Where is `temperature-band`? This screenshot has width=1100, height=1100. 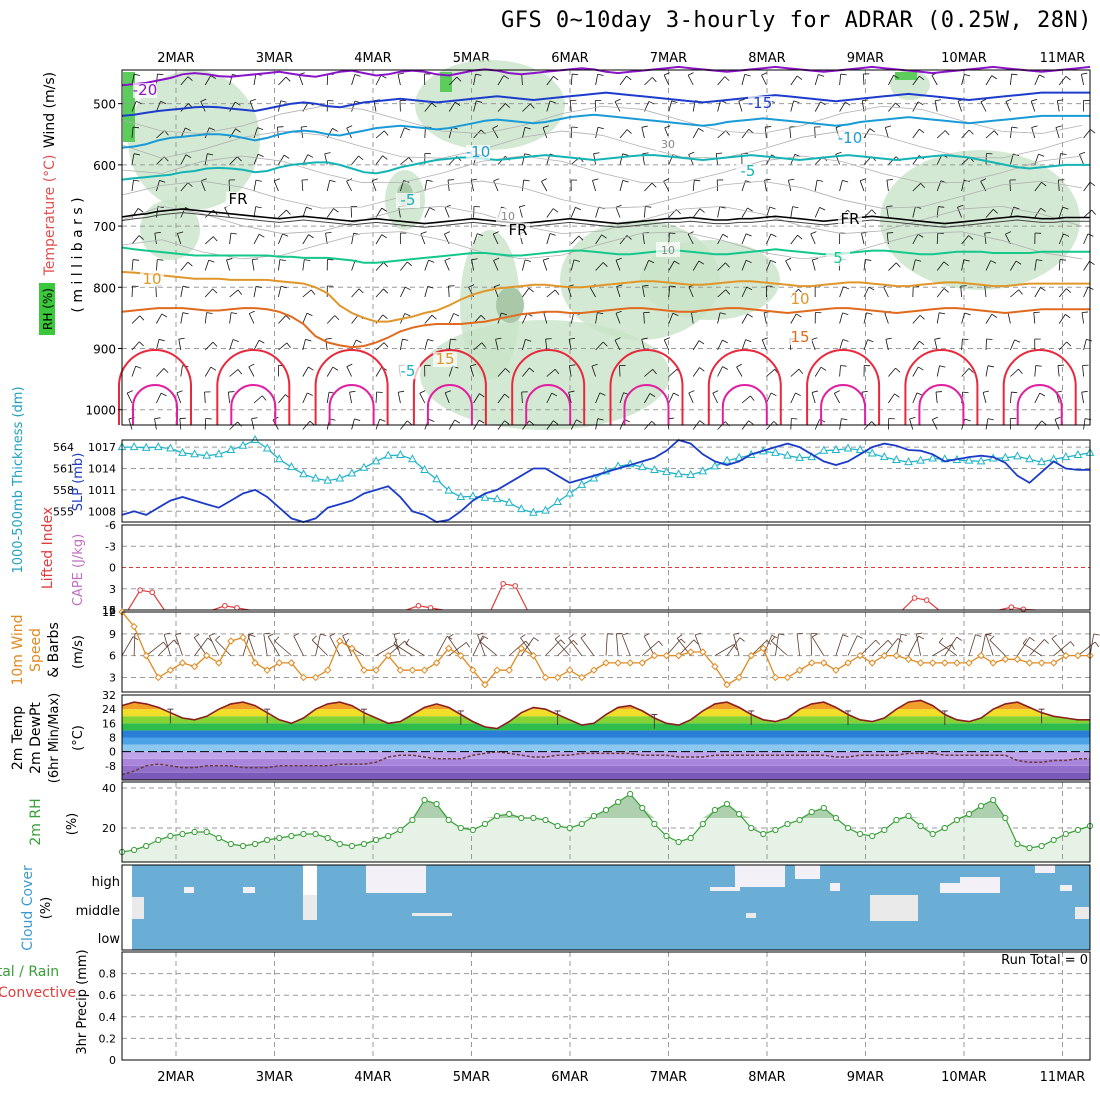 temperature-band is located at coordinates (606, 720).